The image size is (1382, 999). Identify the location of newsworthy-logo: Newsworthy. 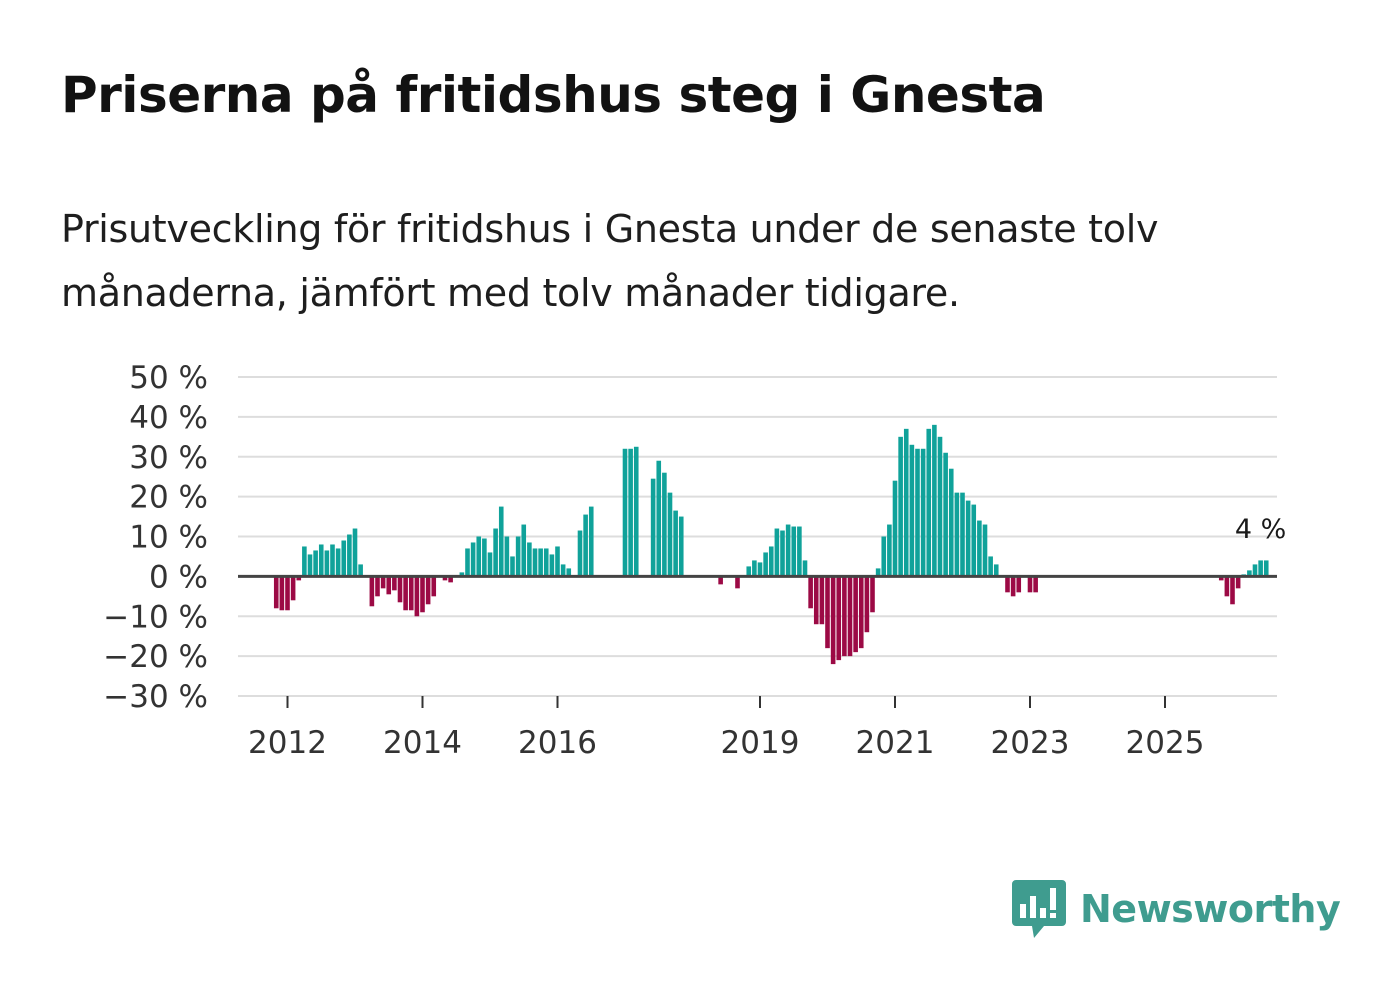
(1175, 909).